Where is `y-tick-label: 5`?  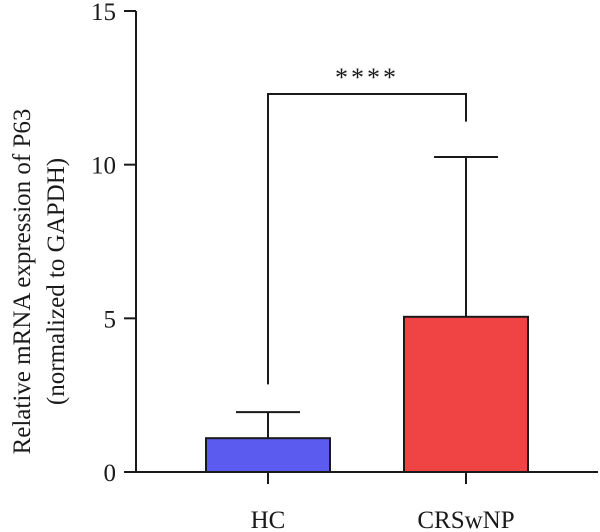 y-tick-label: 5 is located at coordinates (110, 319).